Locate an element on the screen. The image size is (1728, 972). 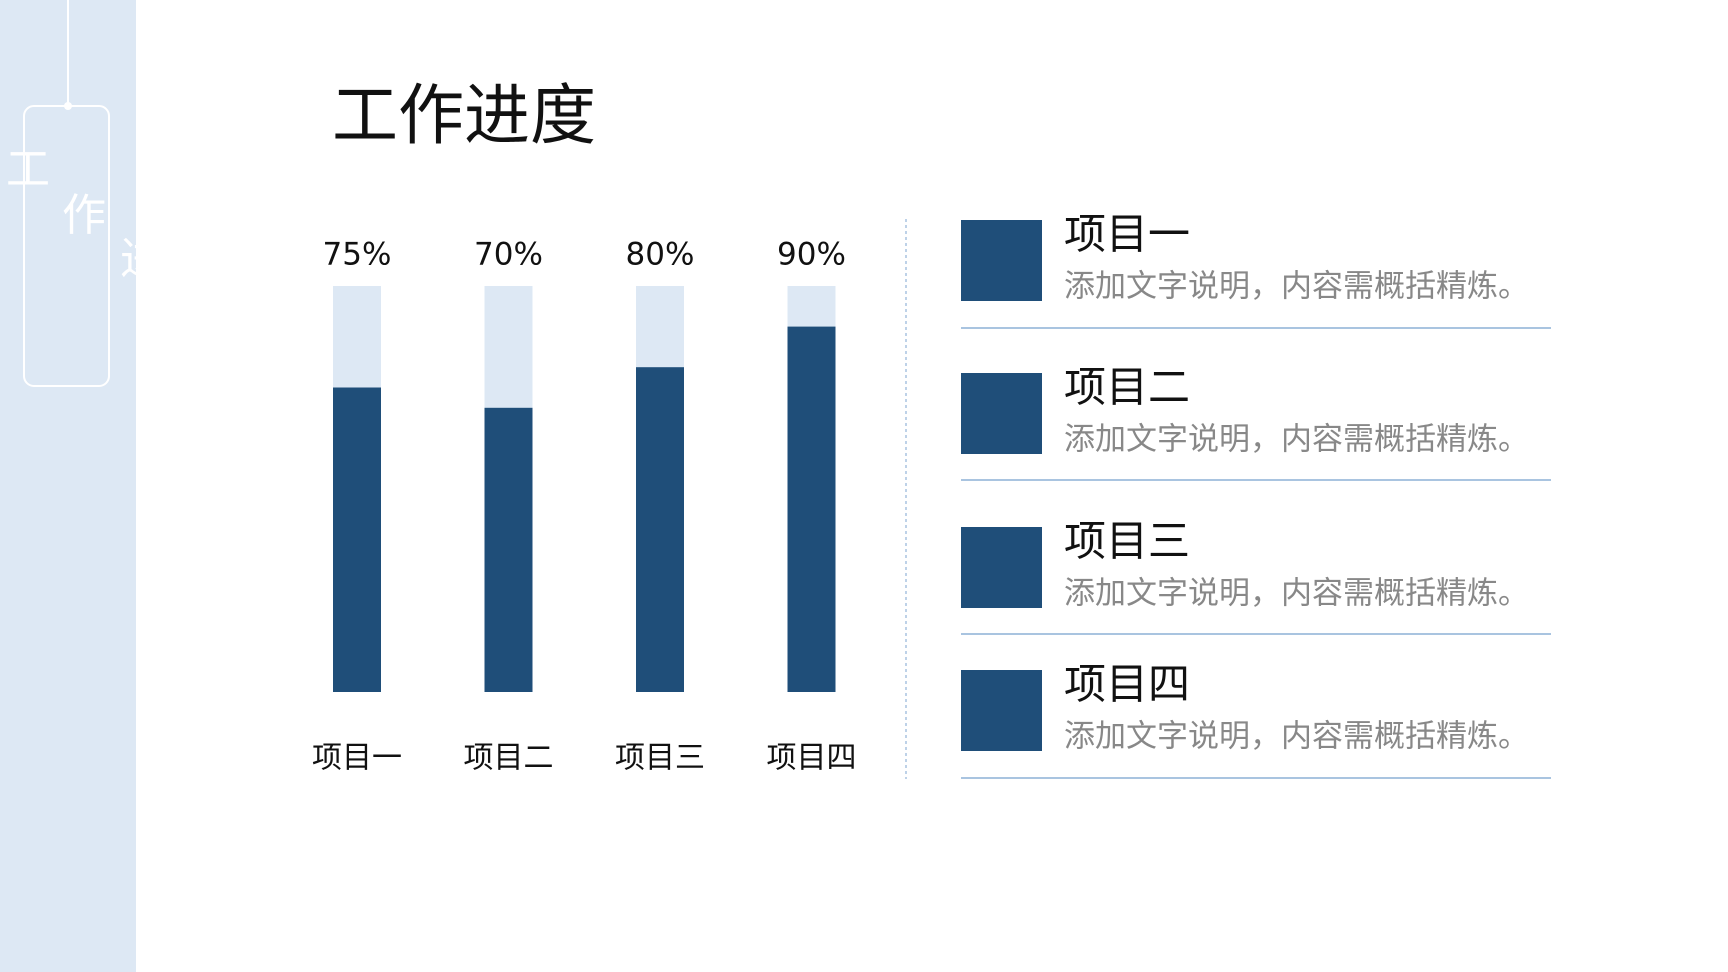
x-tick-label: 项目二 is located at coordinates (509, 758).